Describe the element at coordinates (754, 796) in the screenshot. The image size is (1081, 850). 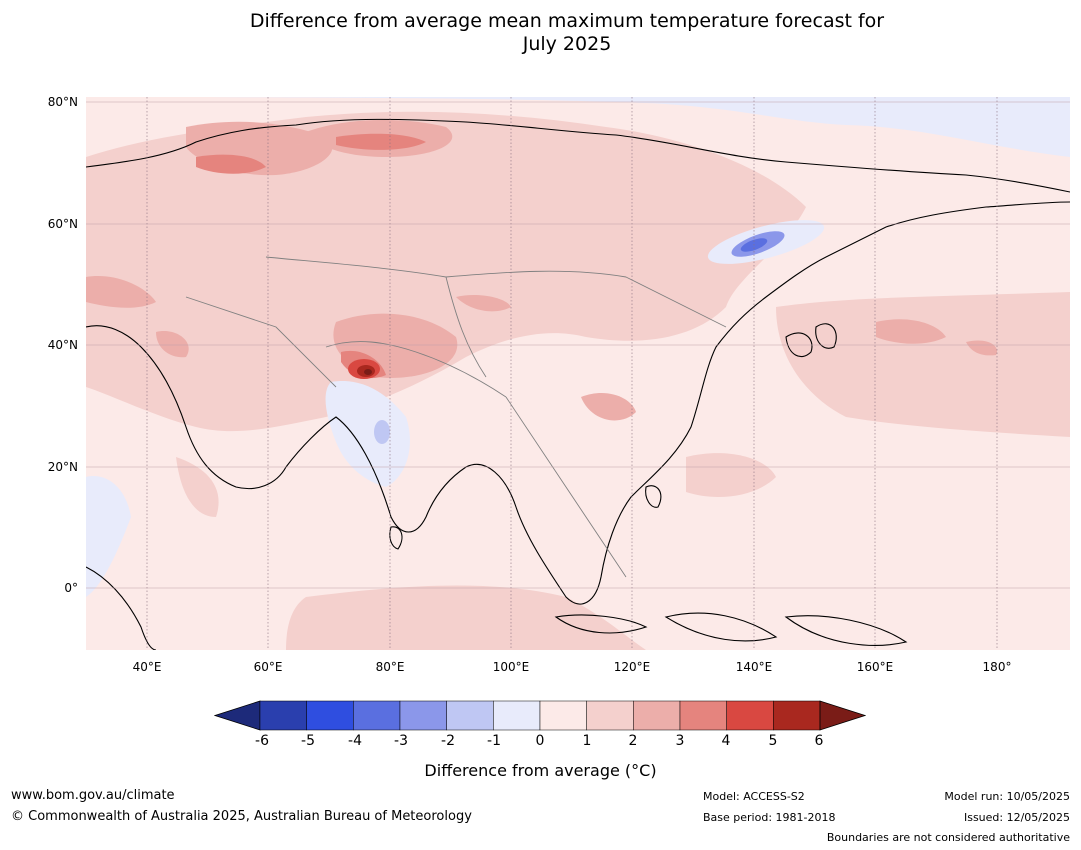
I see `model-text: Model: ACCESS-S2` at that location.